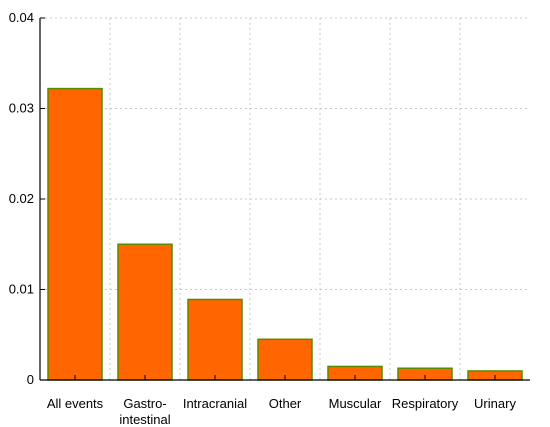 This screenshot has height=427, width=550. What do you see at coordinates (285, 403) in the screenshot?
I see `x-category-label: Other` at bounding box center [285, 403].